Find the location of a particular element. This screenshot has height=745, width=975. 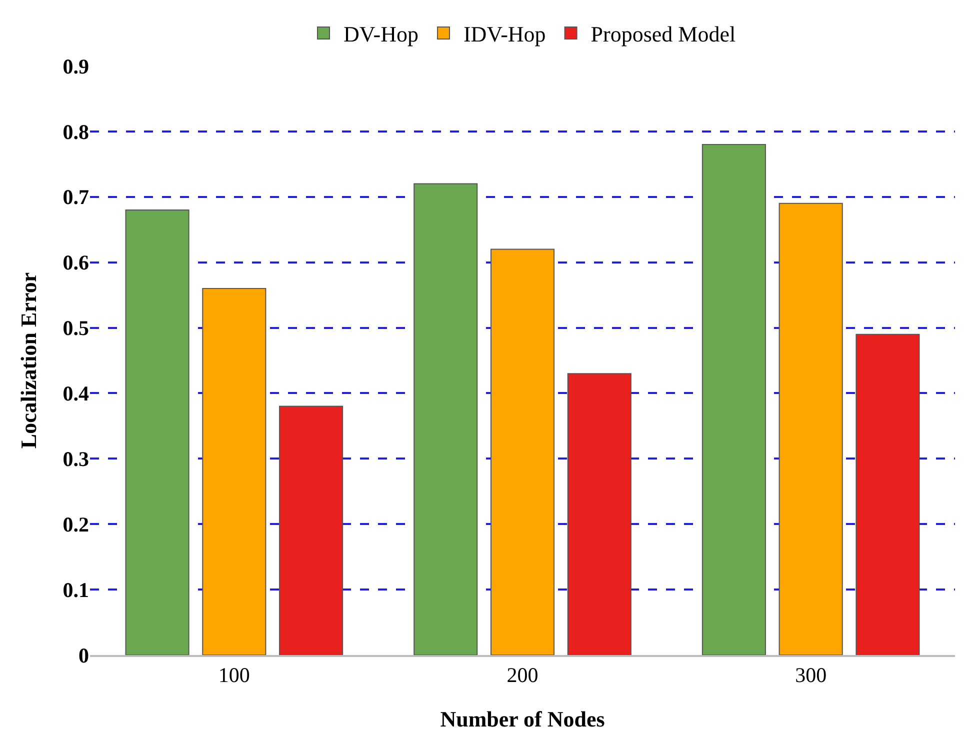

legend-label: IDV-Hop is located at coordinates (504, 34).